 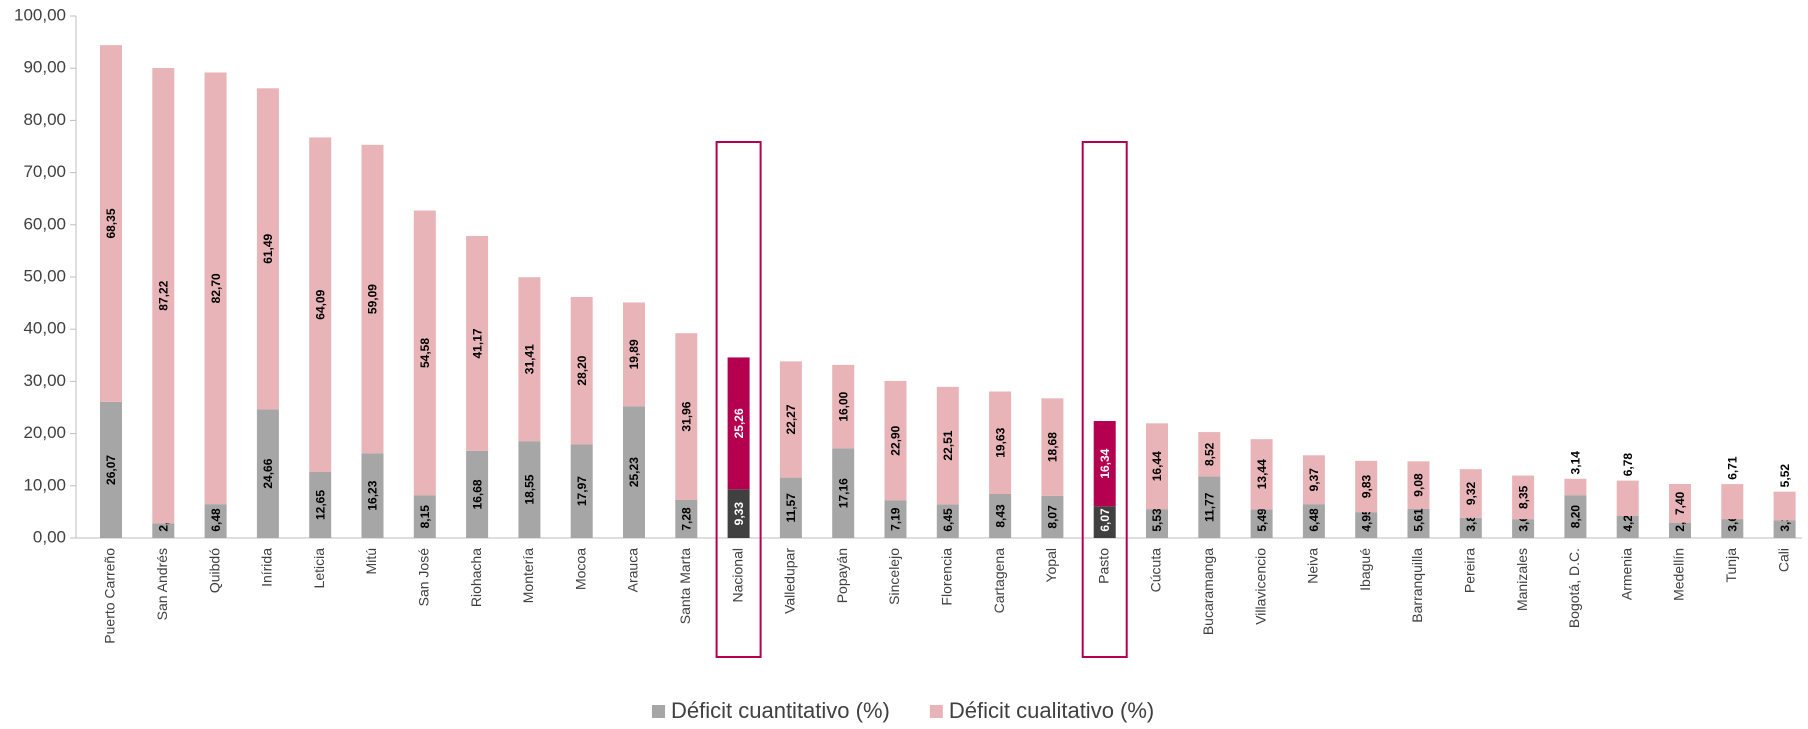 I want to click on legend-label: Déficit cuantitativo (%), so click(x=780, y=710).